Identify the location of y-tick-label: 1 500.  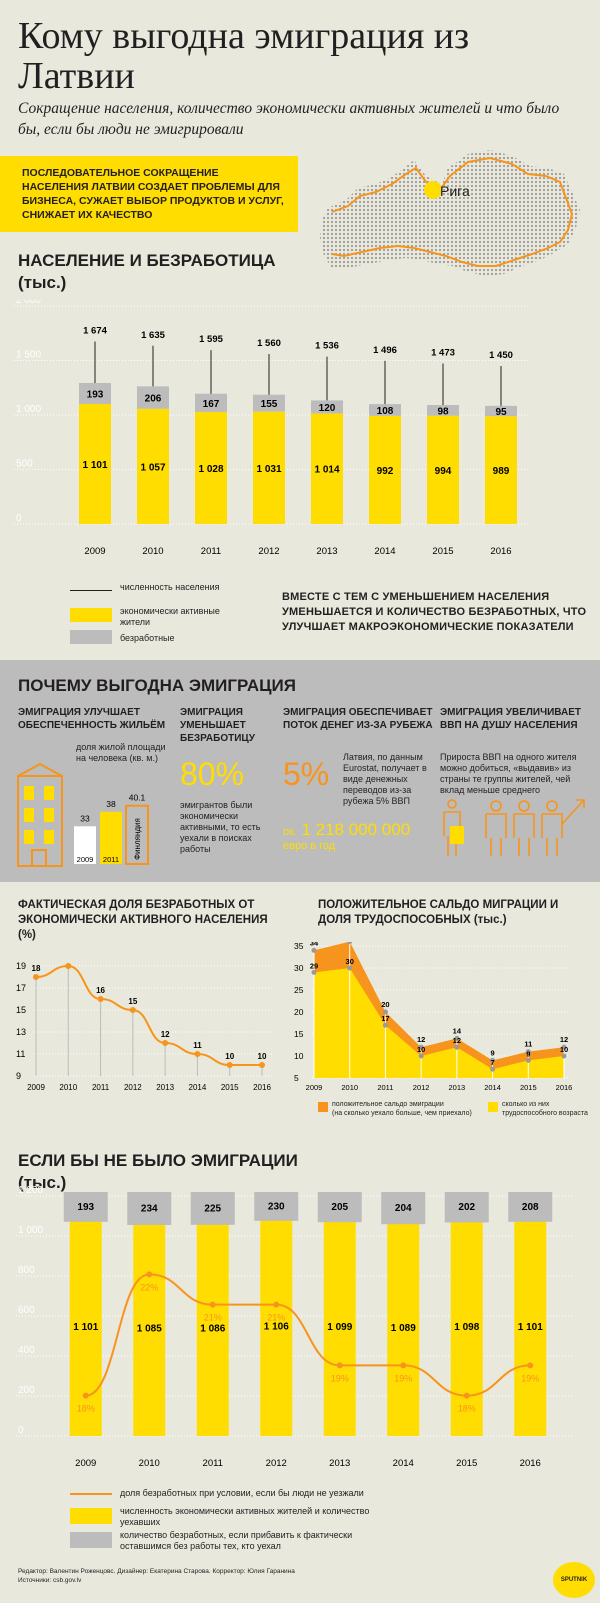
(28, 355).